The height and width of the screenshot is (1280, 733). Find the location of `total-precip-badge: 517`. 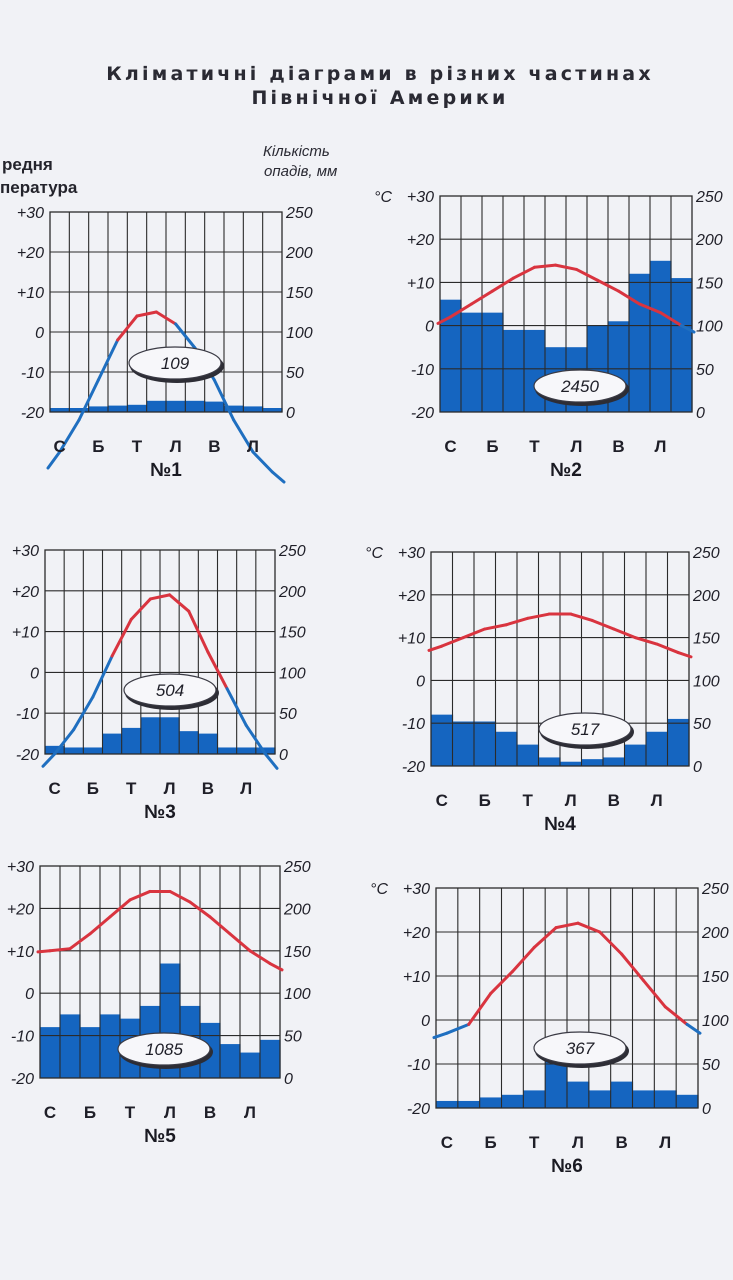

total-precip-badge: 517 is located at coordinates (586, 730).